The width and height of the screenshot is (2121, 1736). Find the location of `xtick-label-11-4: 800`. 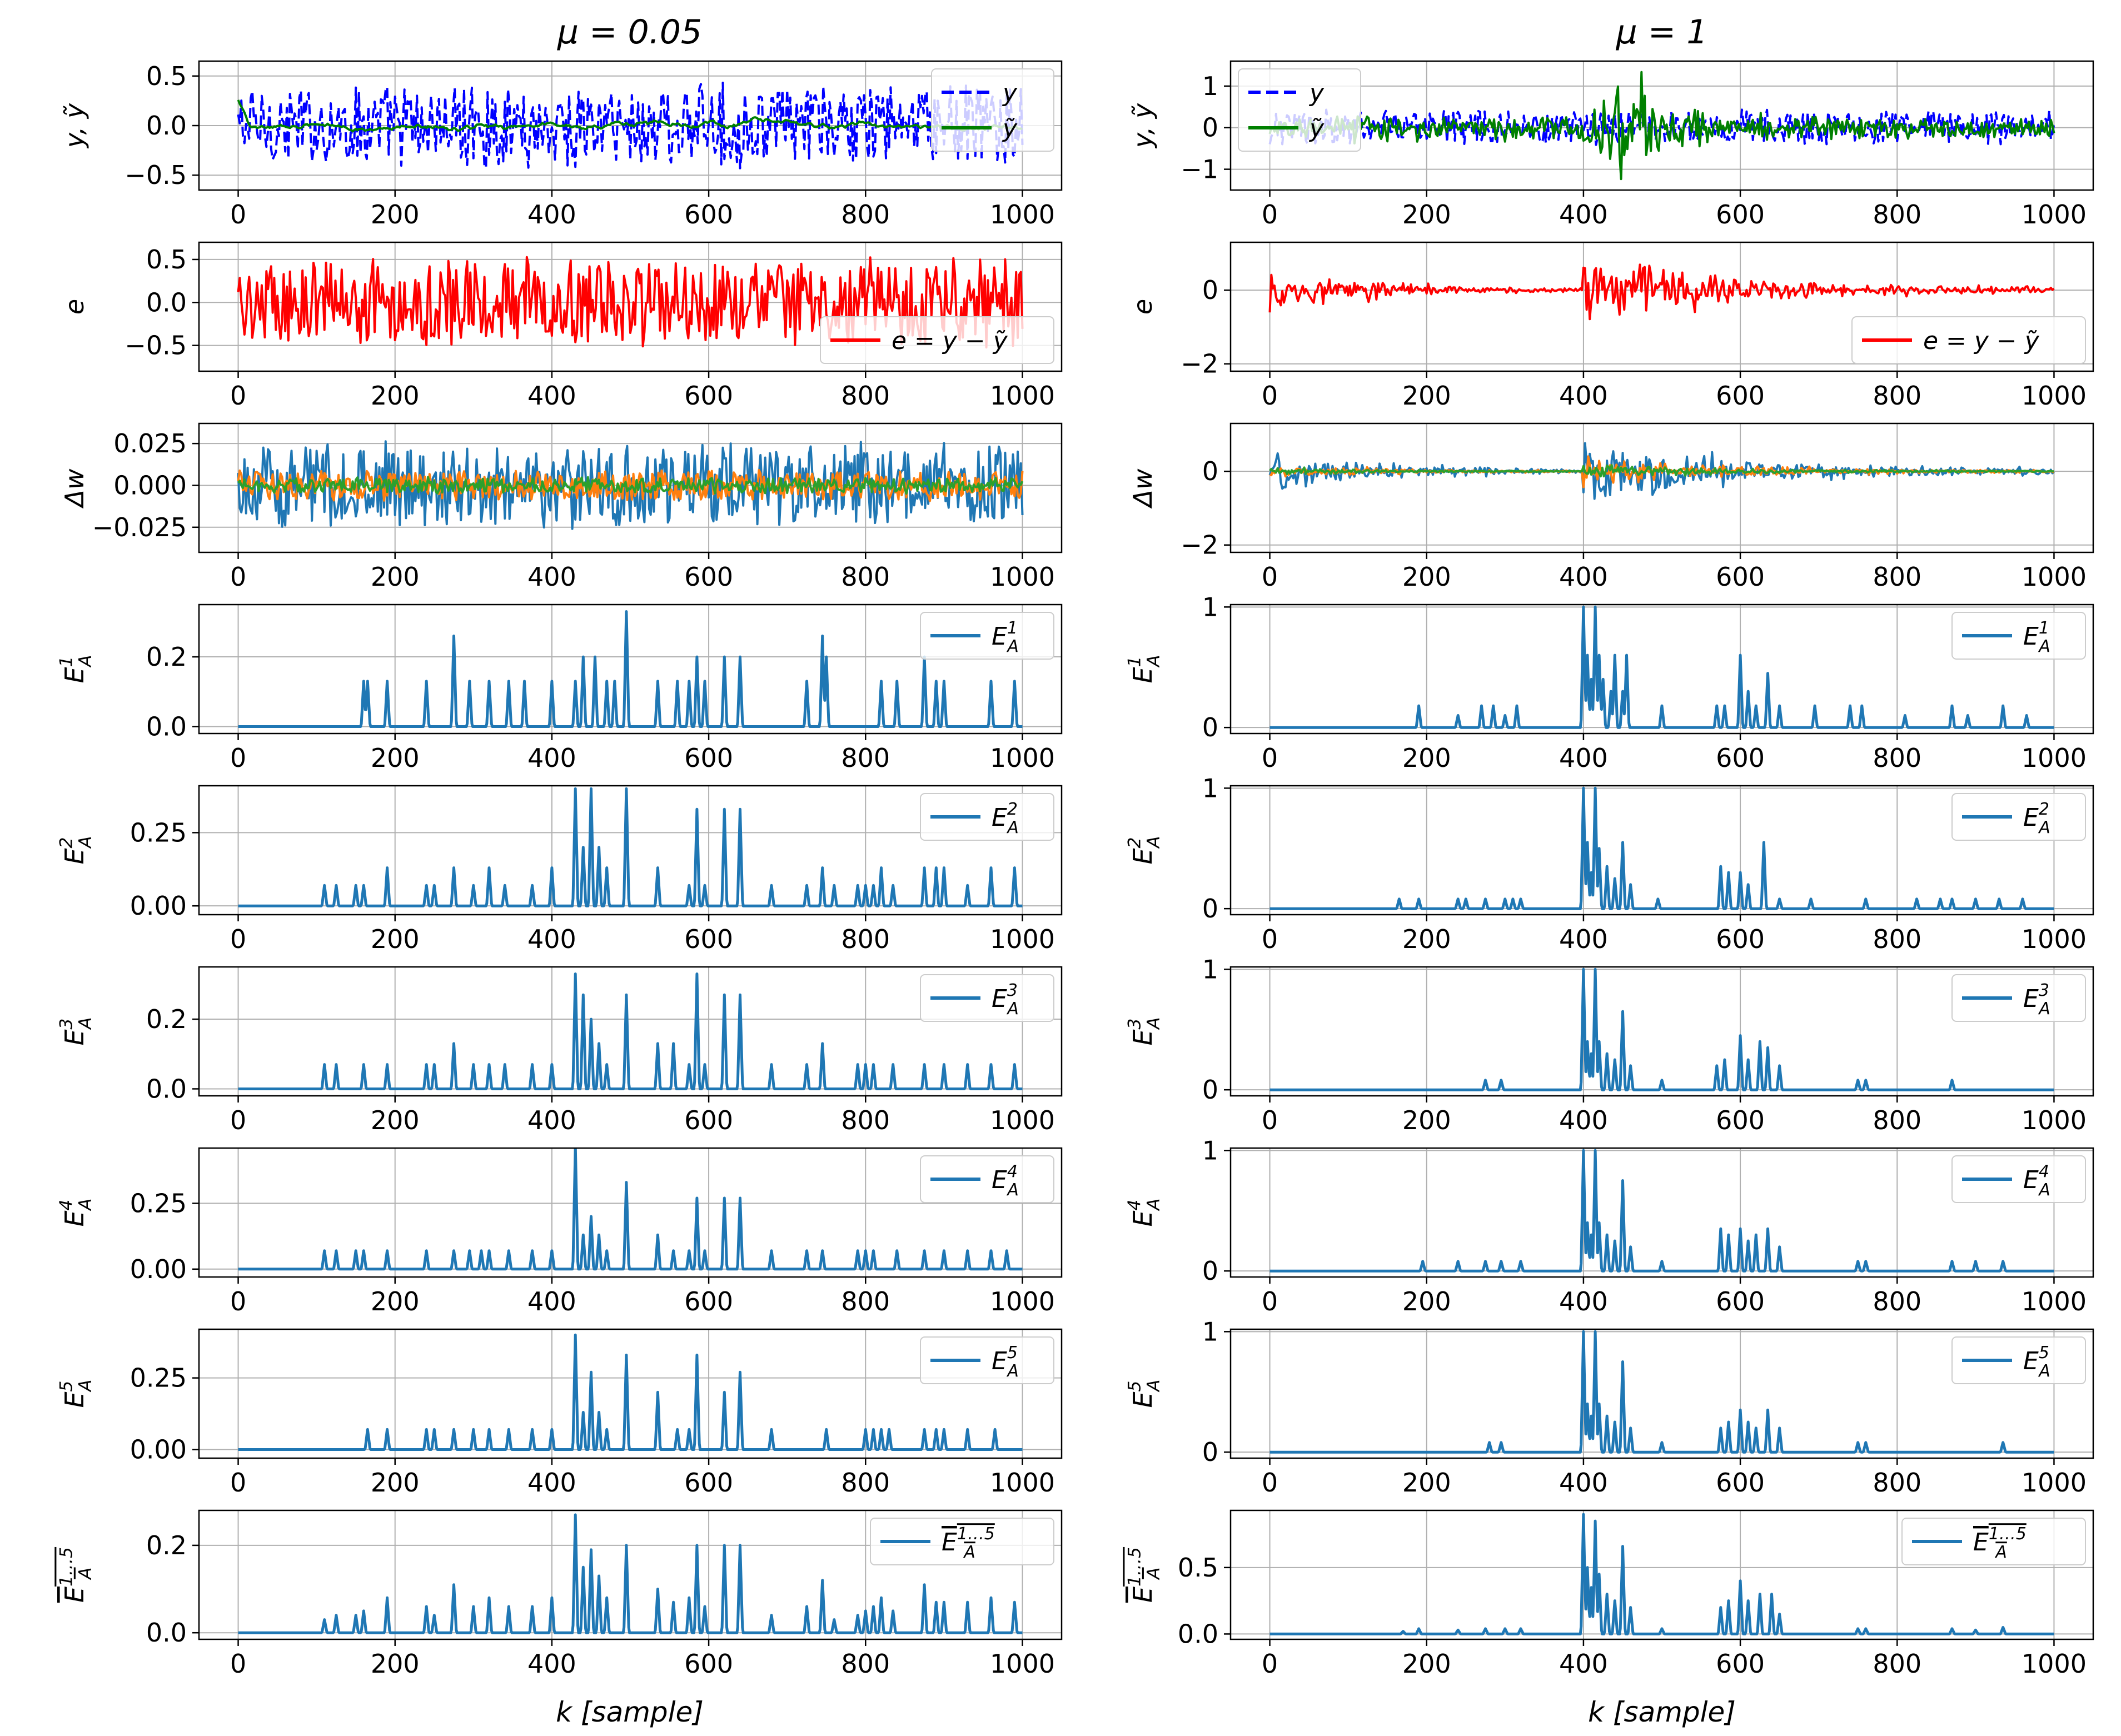

xtick-label-11-4: 800 is located at coordinates (1897, 577).